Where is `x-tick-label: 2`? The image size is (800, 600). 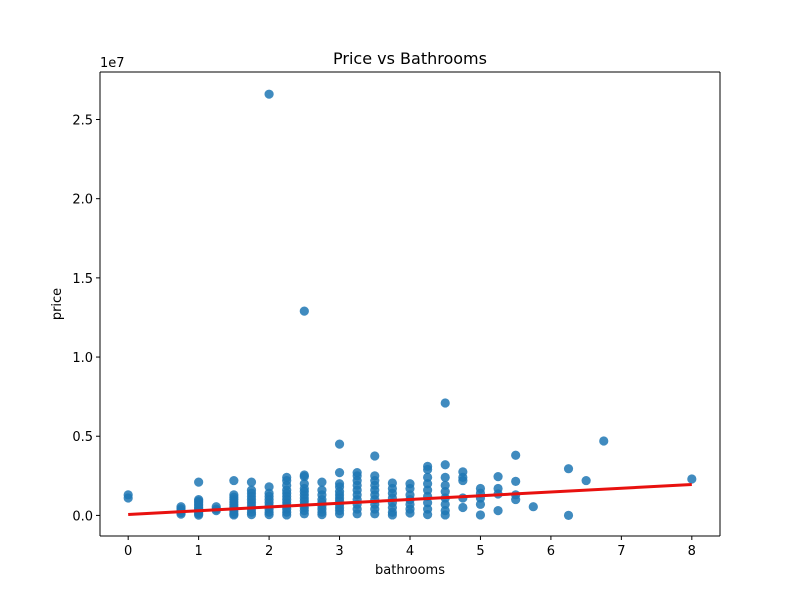
x-tick-label: 2 is located at coordinates (269, 551).